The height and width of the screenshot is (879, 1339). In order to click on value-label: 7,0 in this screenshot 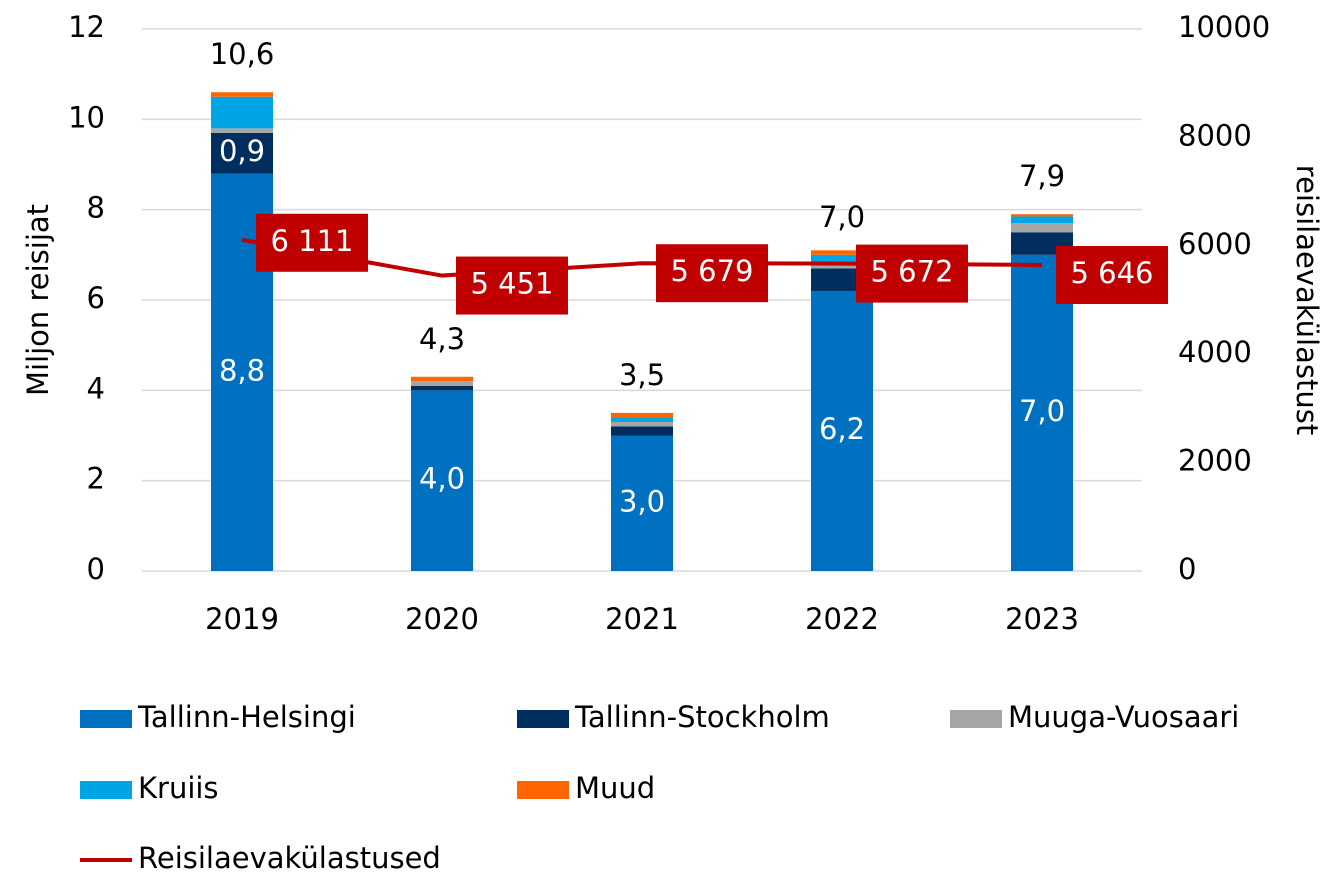, I will do `click(1042, 411)`.